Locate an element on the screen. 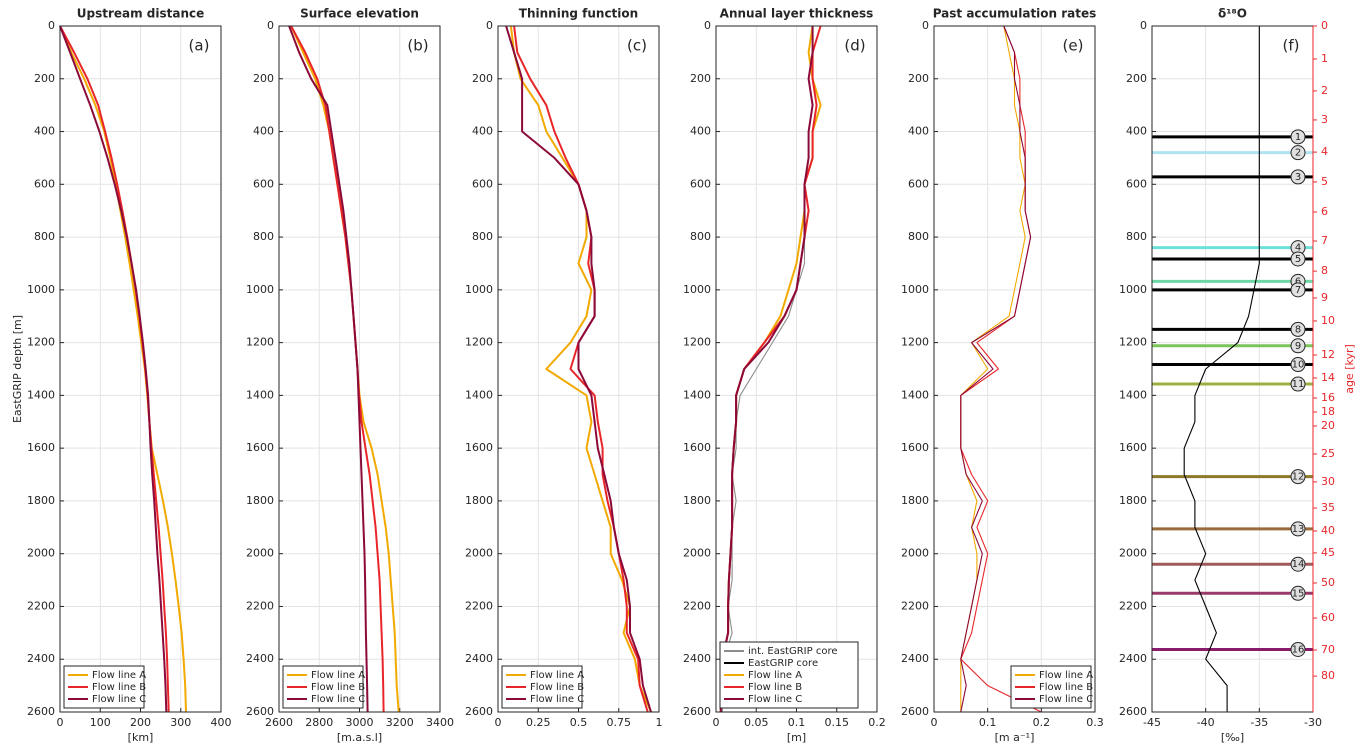 This screenshot has height=749, width=1363. y2-tick-label: 9 is located at coordinates (1324, 297).